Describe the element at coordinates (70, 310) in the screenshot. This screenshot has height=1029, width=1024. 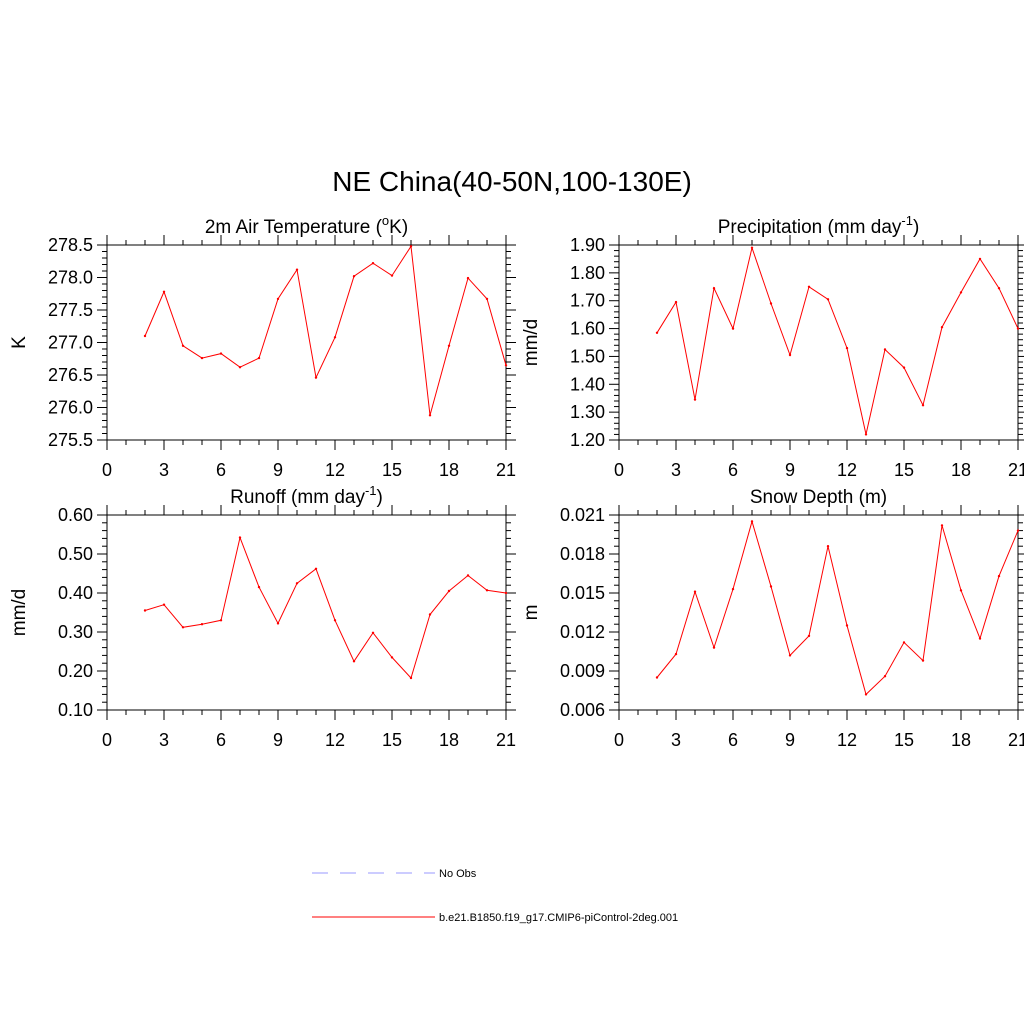
I see `y-tick-label: 277.5` at that location.